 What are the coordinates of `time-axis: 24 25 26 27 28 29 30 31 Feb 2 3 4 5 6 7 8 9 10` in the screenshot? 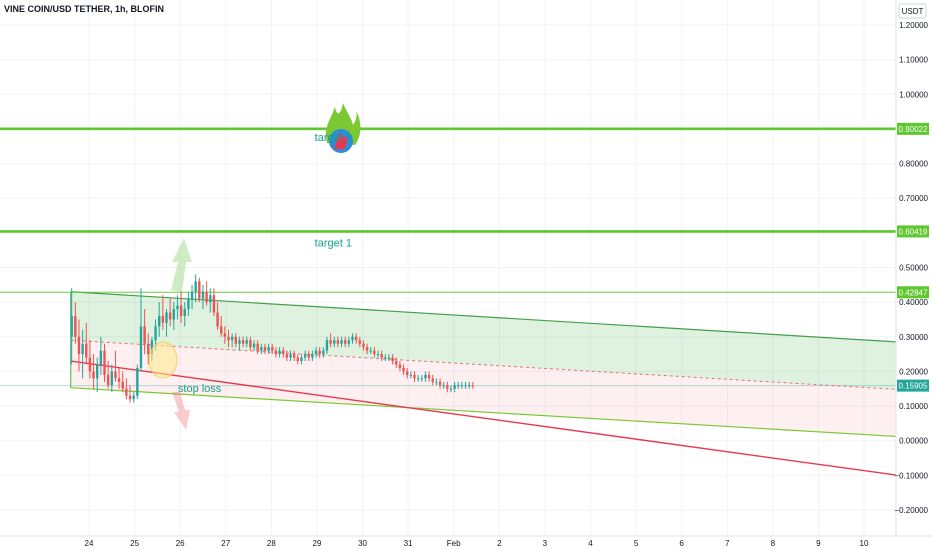 It's located at (466, 541).